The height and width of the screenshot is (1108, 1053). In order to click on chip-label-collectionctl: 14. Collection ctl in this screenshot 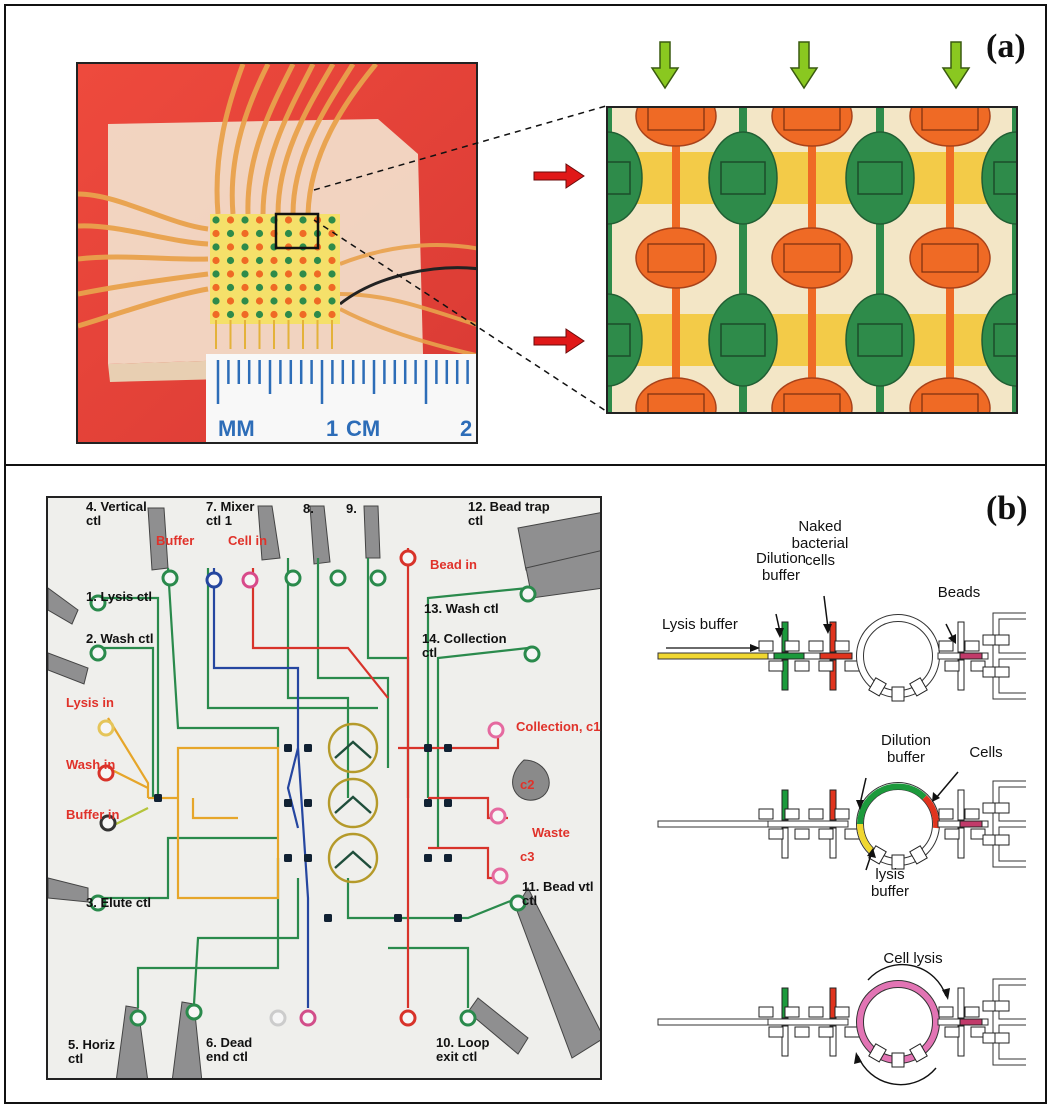, I will do `click(464, 645)`.